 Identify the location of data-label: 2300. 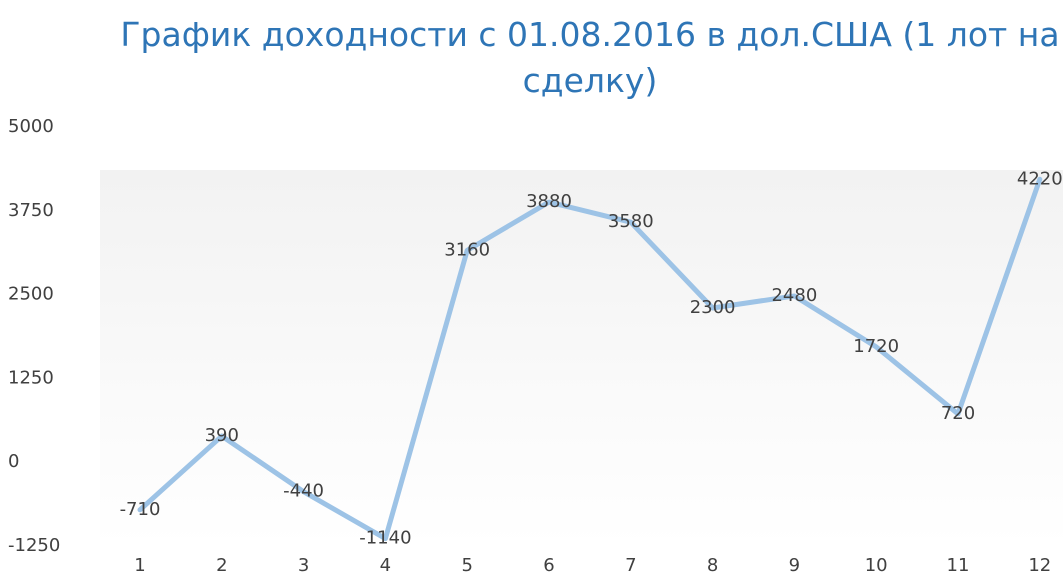
(713, 307).